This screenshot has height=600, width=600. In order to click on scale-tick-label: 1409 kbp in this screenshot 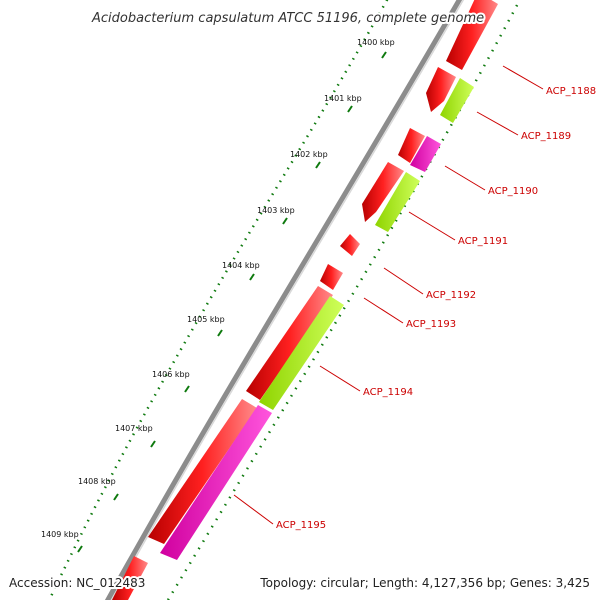, I will do `click(60, 534)`.